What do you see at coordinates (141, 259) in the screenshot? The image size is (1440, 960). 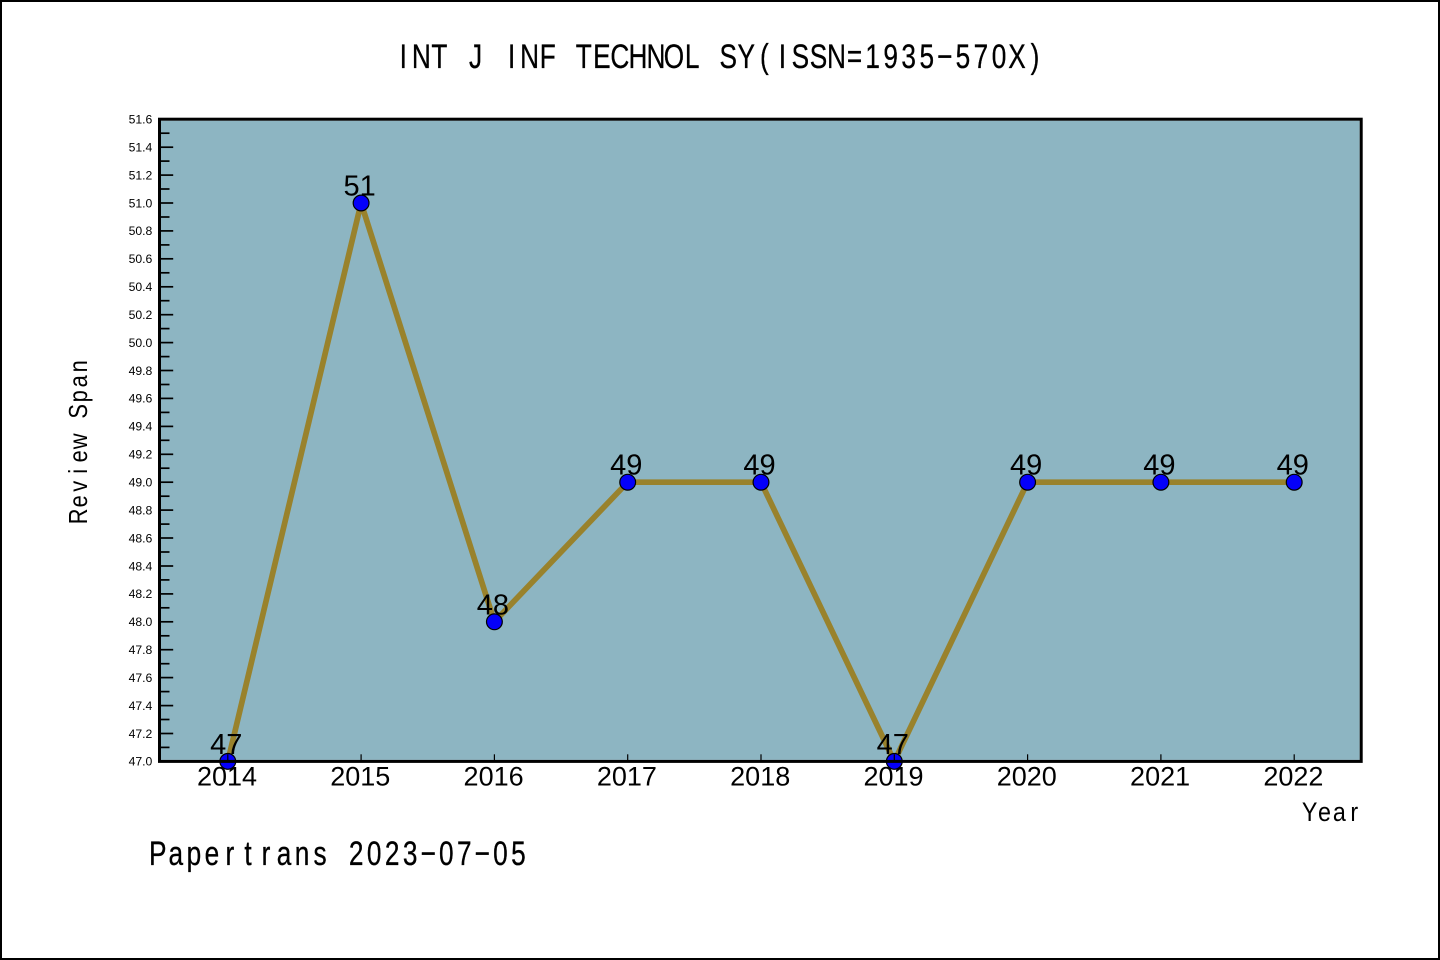 I see `svg-text: 50.6` at bounding box center [141, 259].